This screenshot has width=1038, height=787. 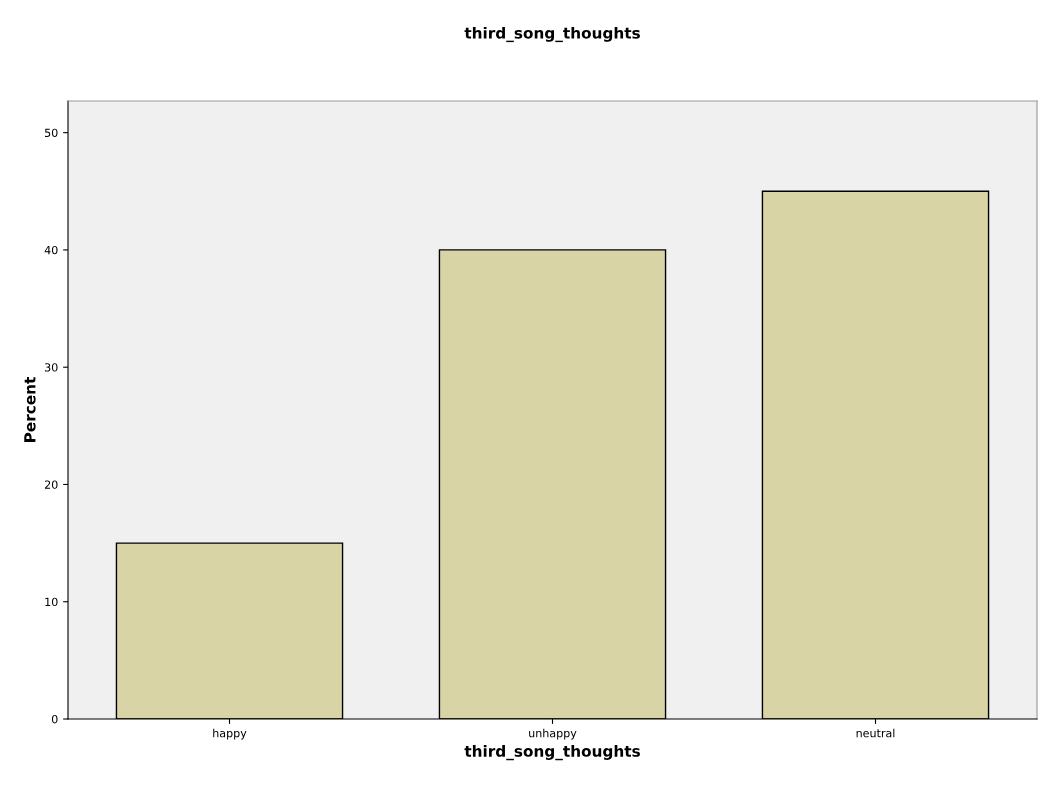 What do you see at coordinates (54, 719) in the screenshot?
I see `y-tick-label: 0` at bounding box center [54, 719].